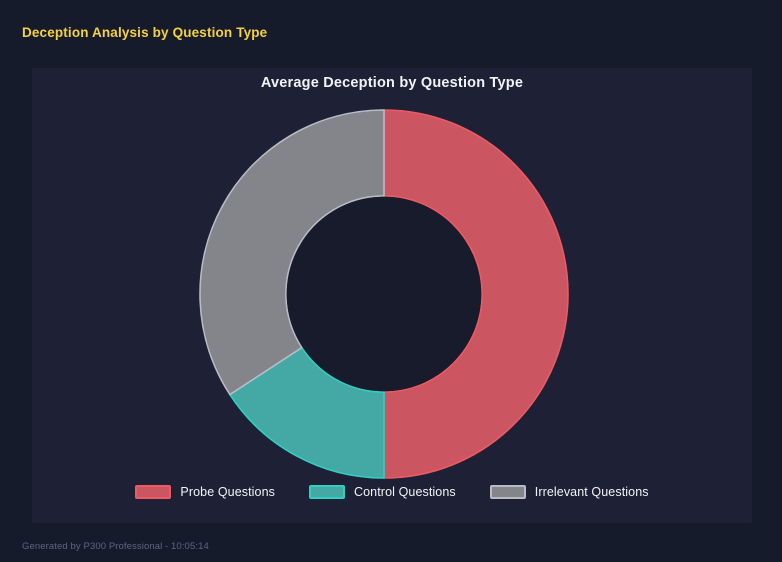 Image resolution: width=782 pixels, height=562 pixels. Describe the element at coordinates (392, 83) in the screenshot. I see `chart-title: Average Deception by Question Type` at that location.